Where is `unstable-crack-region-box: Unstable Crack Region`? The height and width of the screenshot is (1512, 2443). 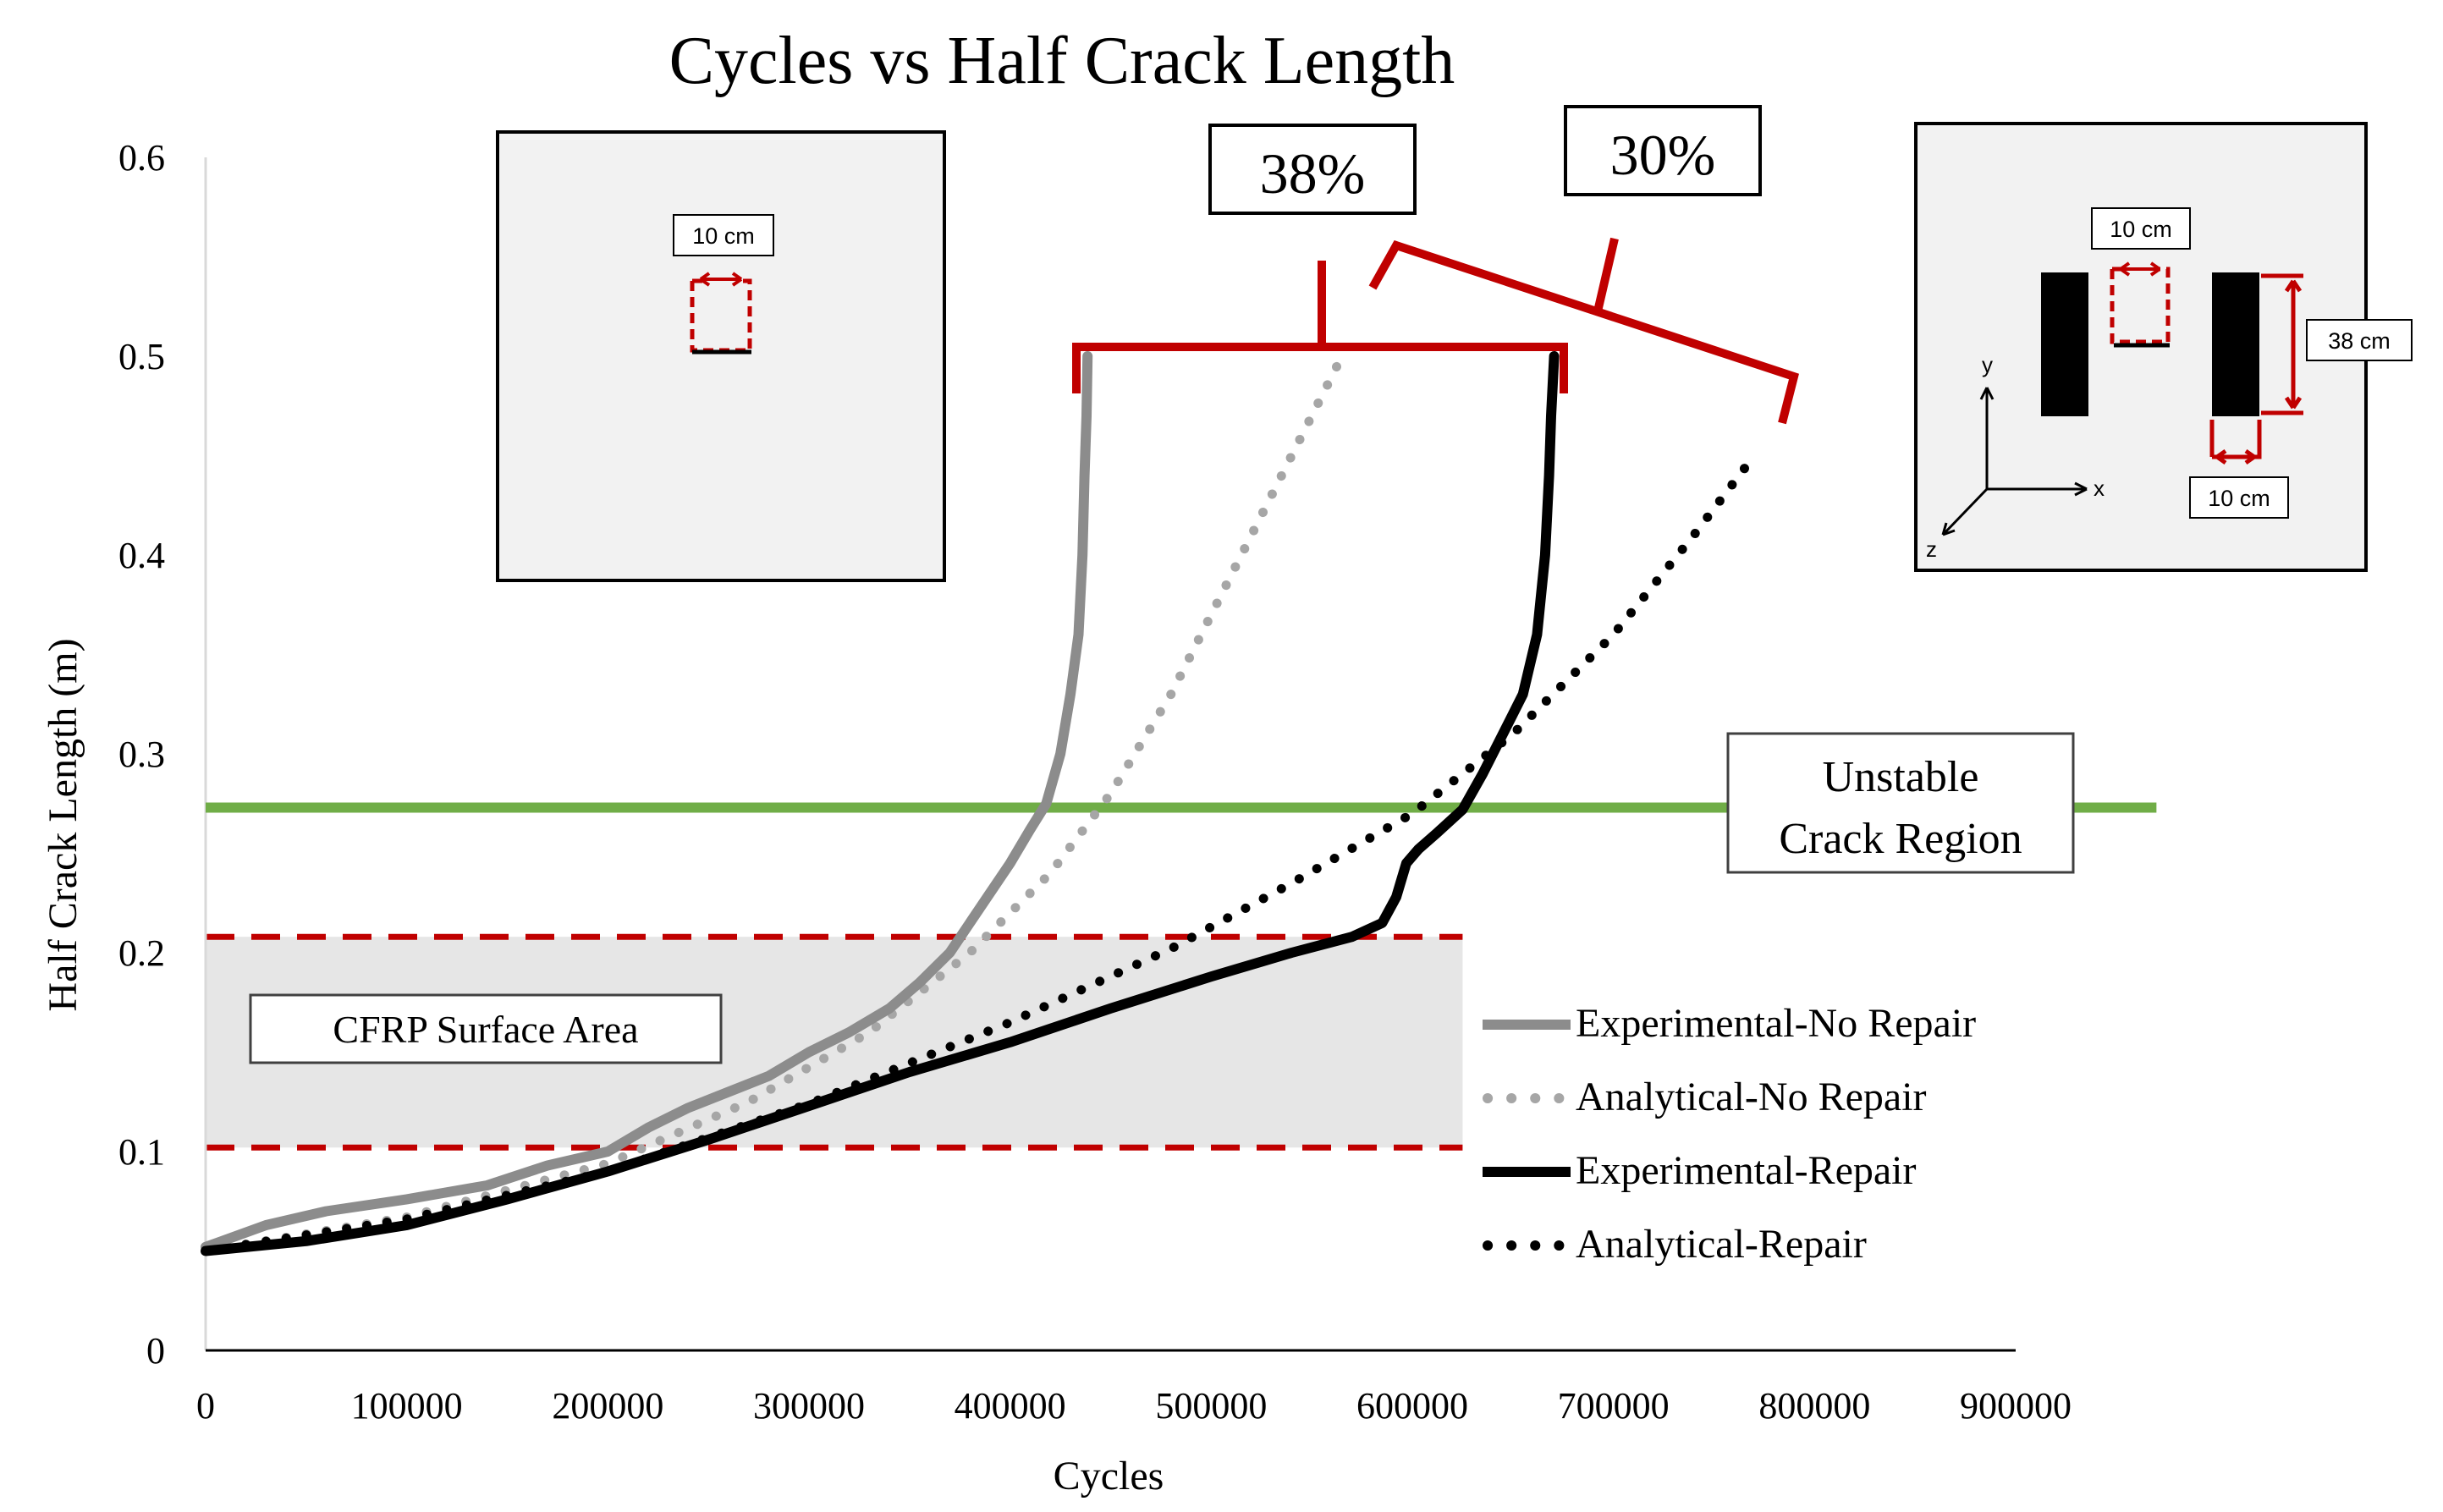
unstable-crack-region-box: Unstable Crack Region is located at coordinates (1900, 803).